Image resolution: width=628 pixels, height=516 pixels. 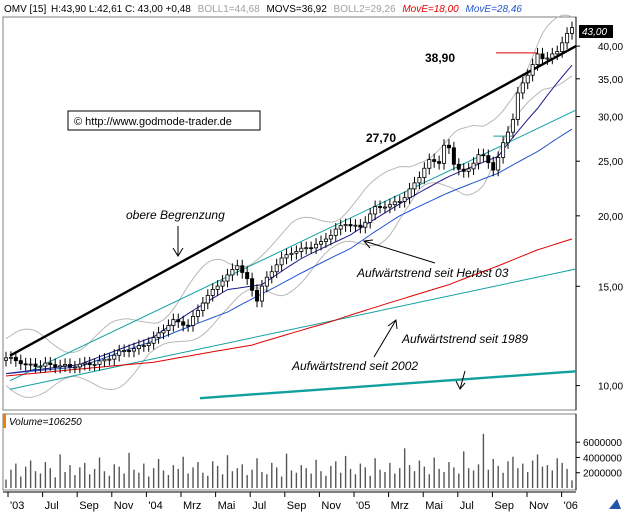 What do you see at coordinates (365, 9) in the screenshot?
I see `header-boll2: BOLL2=29,26` at bounding box center [365, 9].